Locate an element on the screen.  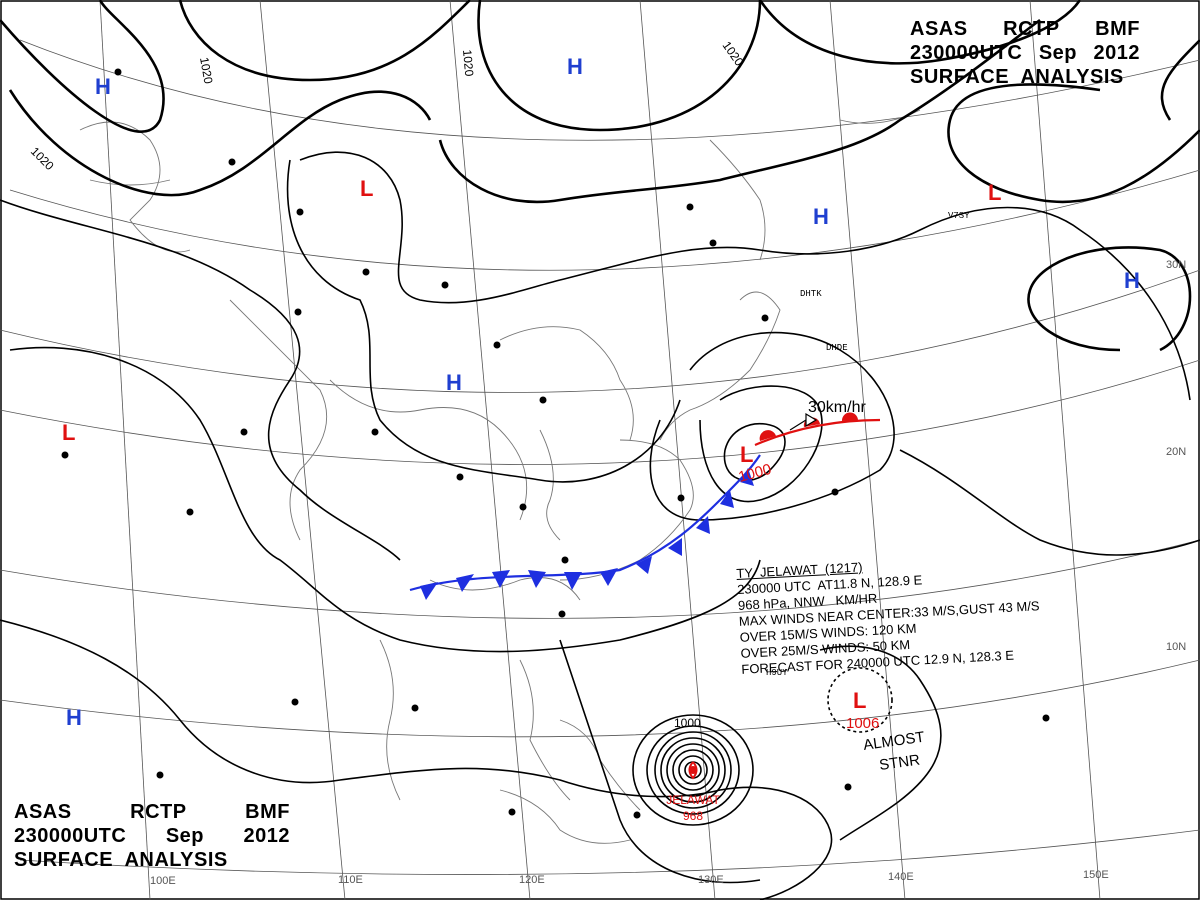
motion-arrow-icon is located at coordinates (811, 420).